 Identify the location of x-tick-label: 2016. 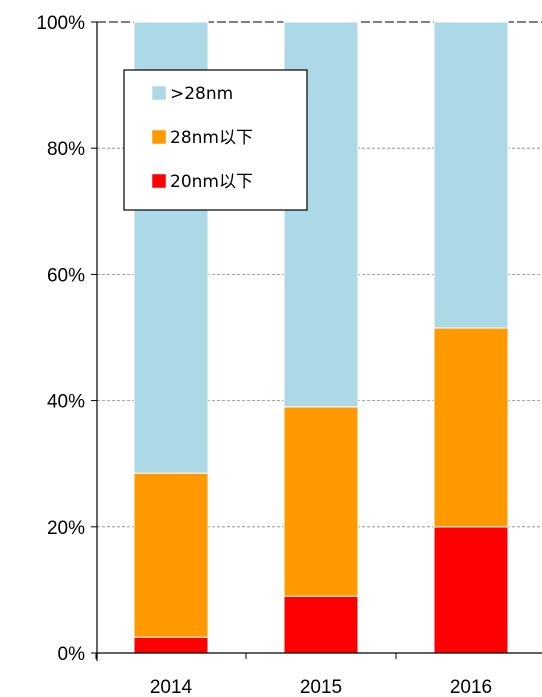
(471, 687).